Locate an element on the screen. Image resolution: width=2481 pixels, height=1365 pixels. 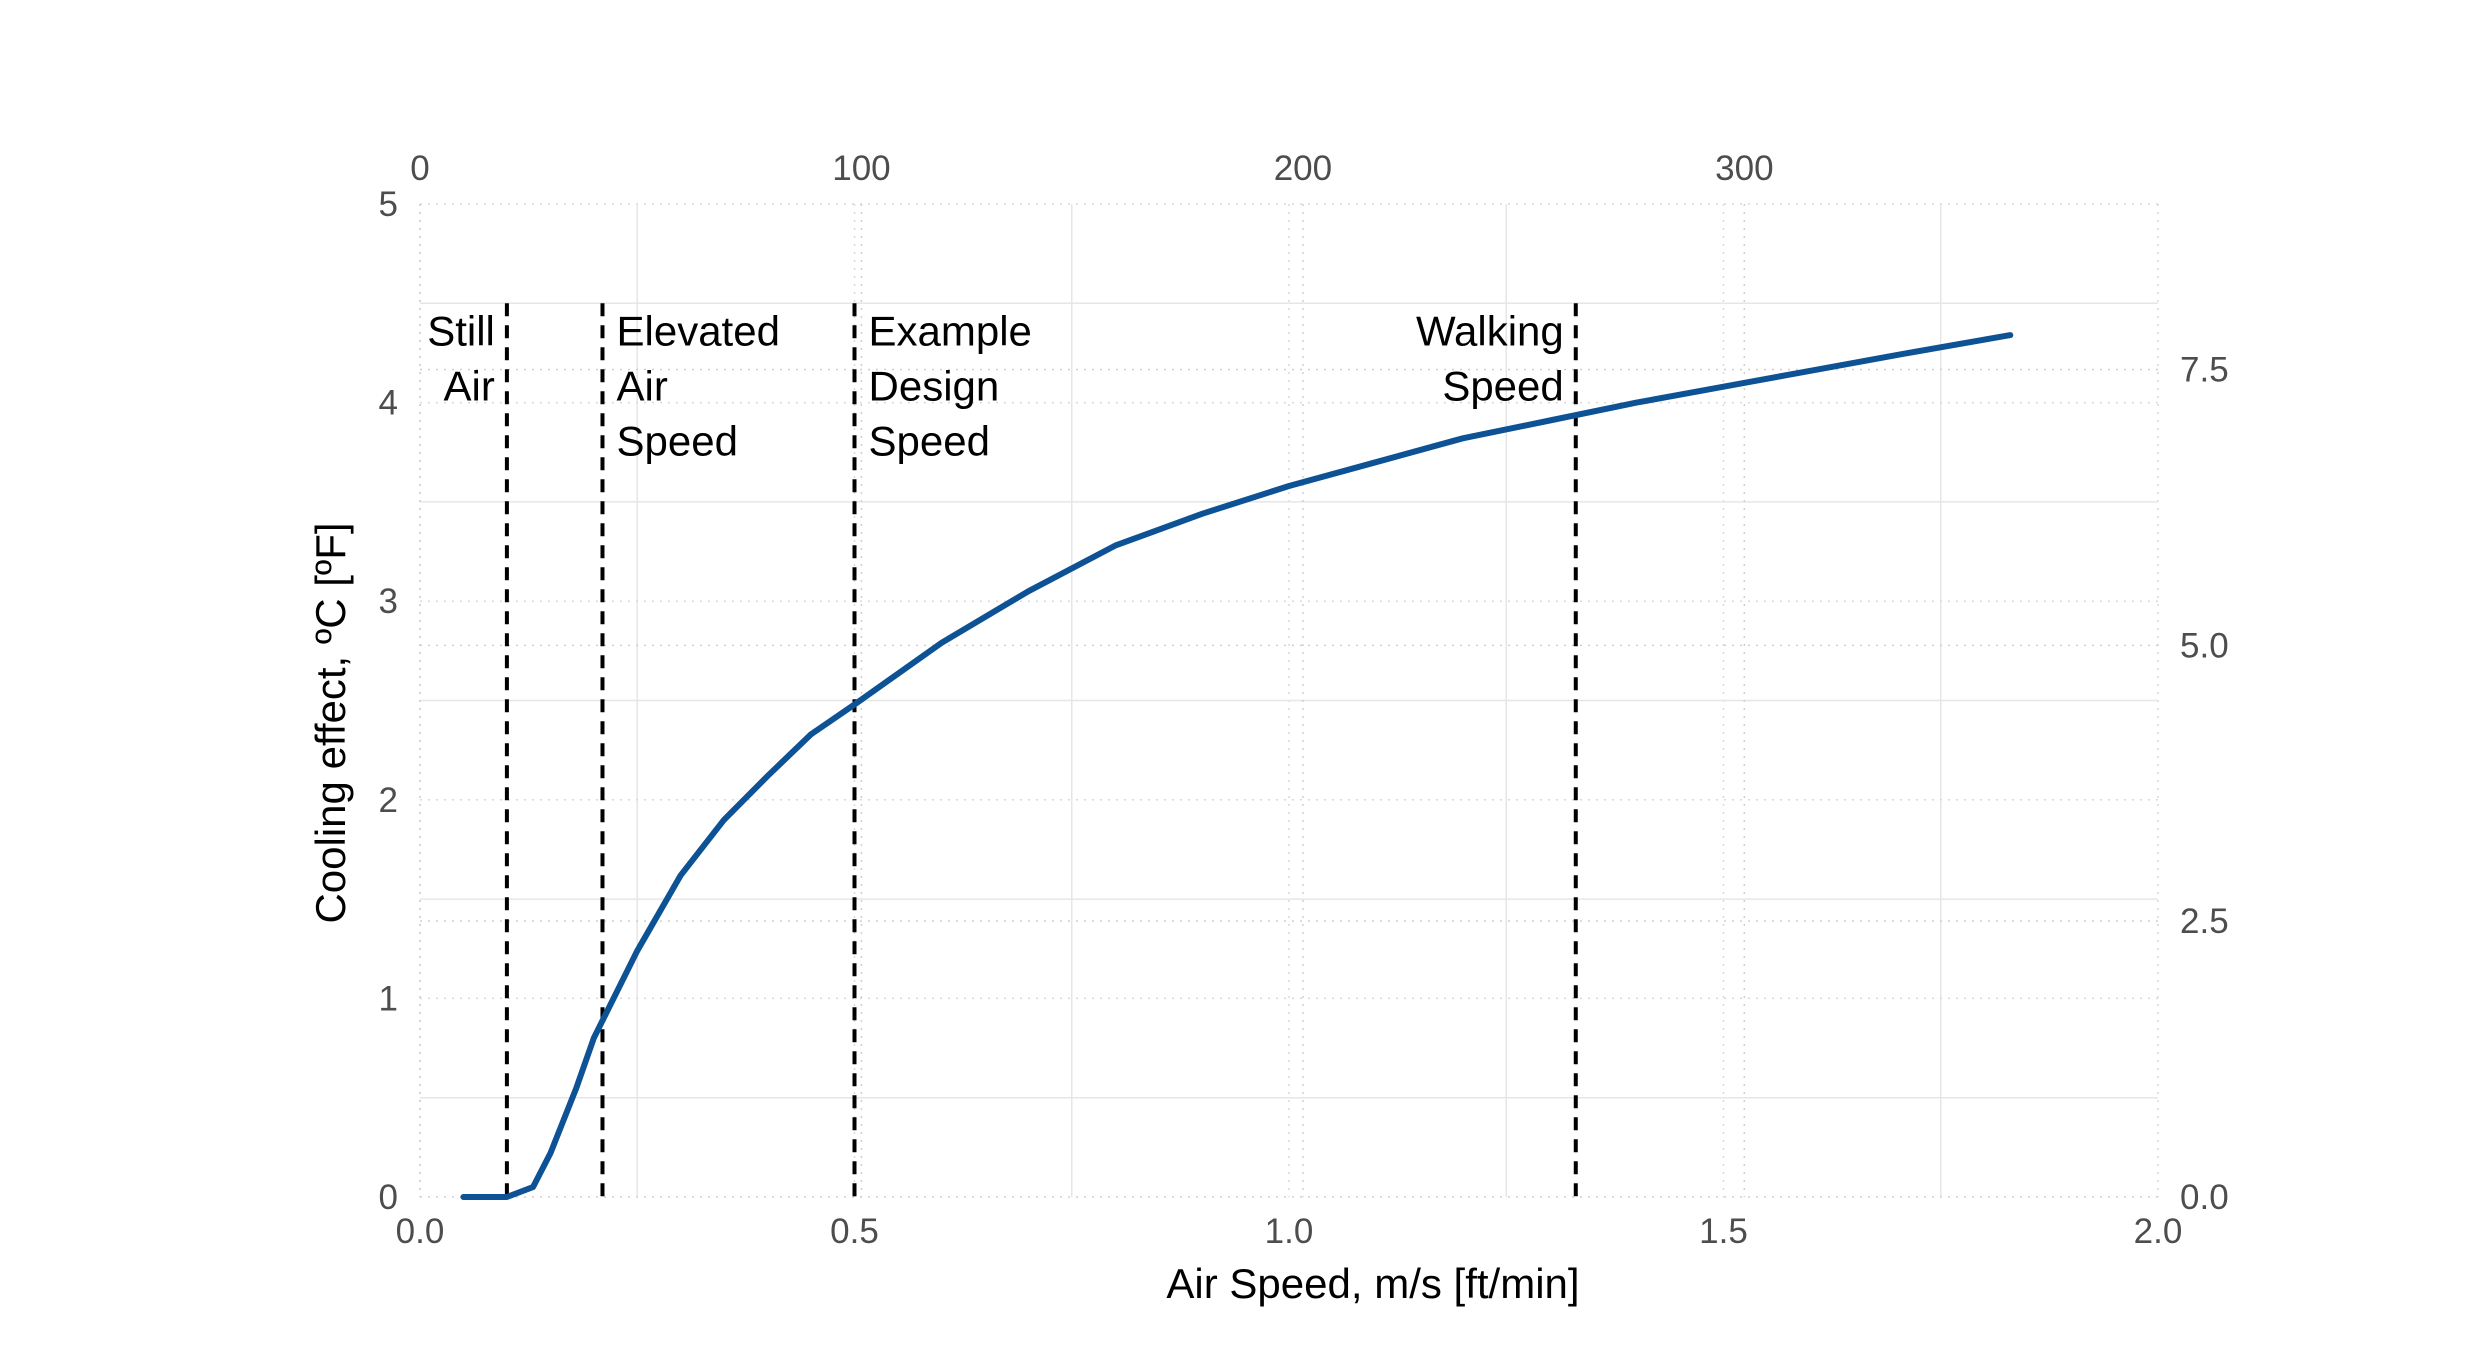
x-tick-label: 0.5 is located at coordinates (854, 1231).